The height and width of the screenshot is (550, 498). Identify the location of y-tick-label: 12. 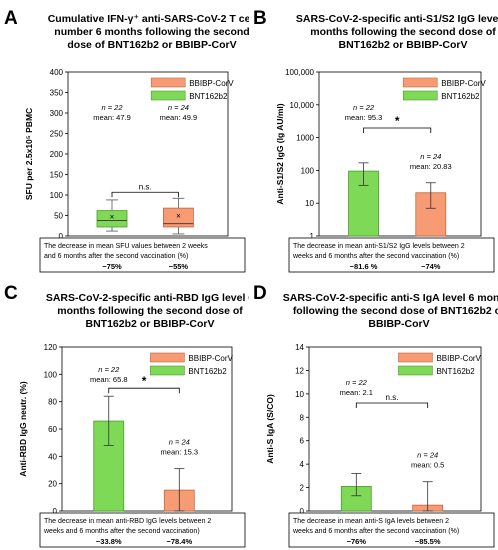
(299, 370).